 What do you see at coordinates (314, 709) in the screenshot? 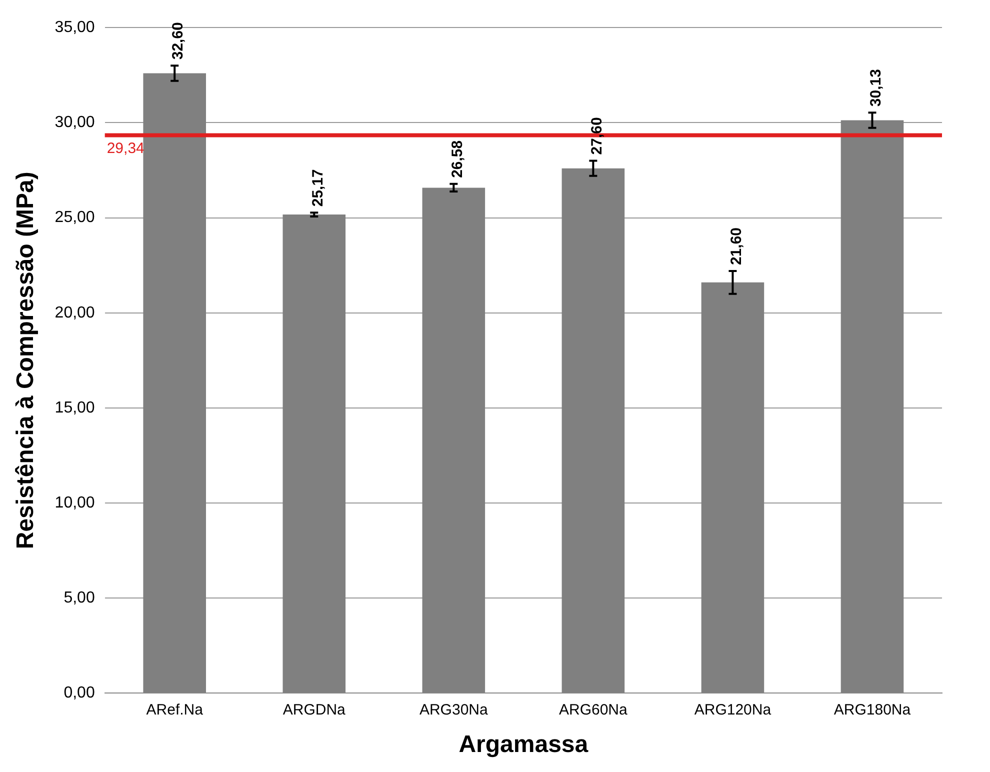
I see `x-tick-label: ARGDNa` at bounding box center [314, 709].